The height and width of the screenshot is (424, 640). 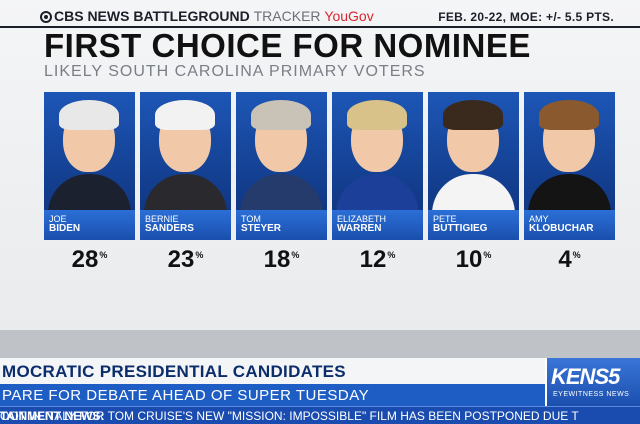 I want to click on candidate-nameplate: JOE BIDEN, so click(x=89, y=225).